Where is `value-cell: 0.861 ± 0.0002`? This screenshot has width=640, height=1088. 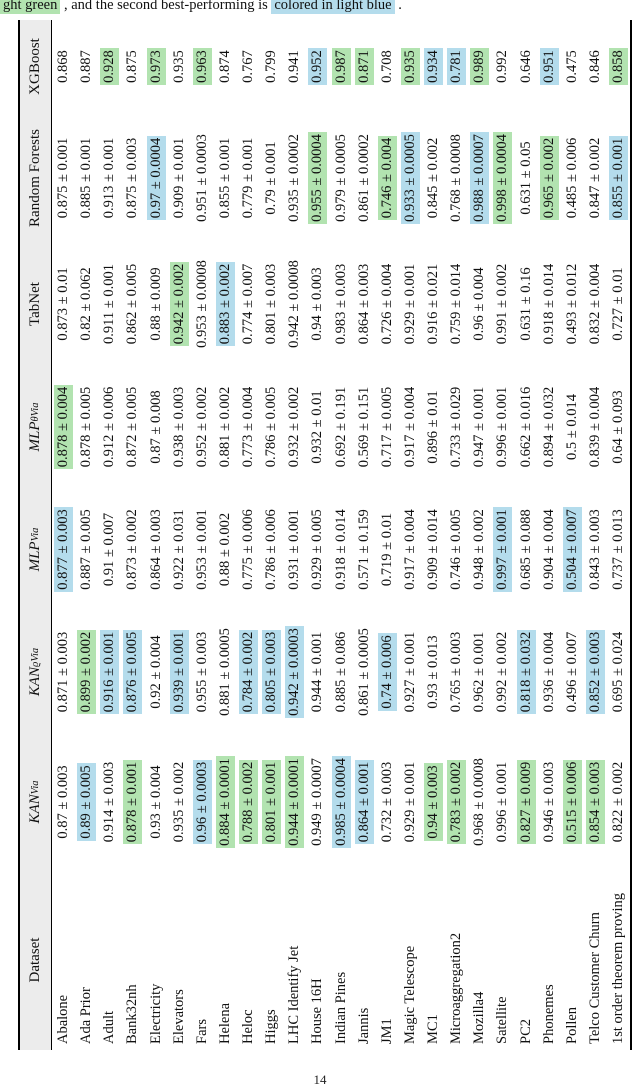 value-cell: 0.861 ± 0.0002 is located at coordinates (364, 178).